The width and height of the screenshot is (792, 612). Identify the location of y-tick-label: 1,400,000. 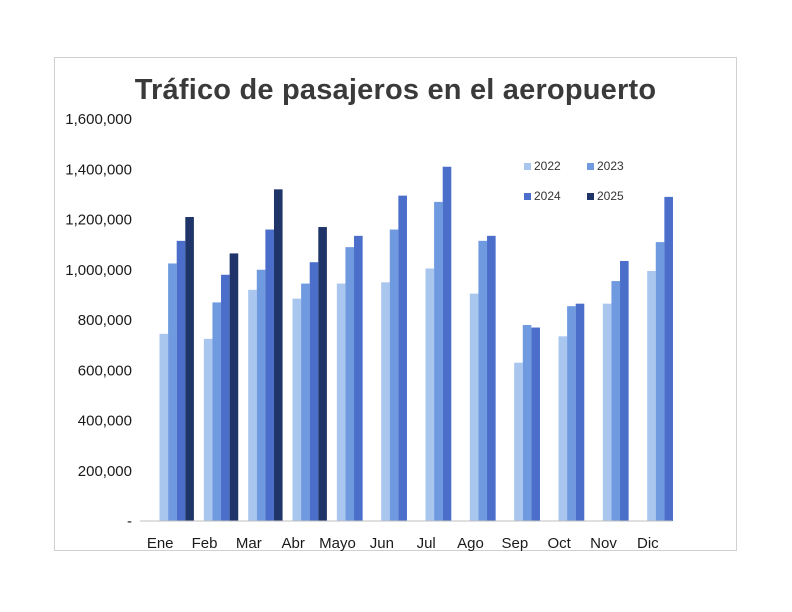
(98, 169).